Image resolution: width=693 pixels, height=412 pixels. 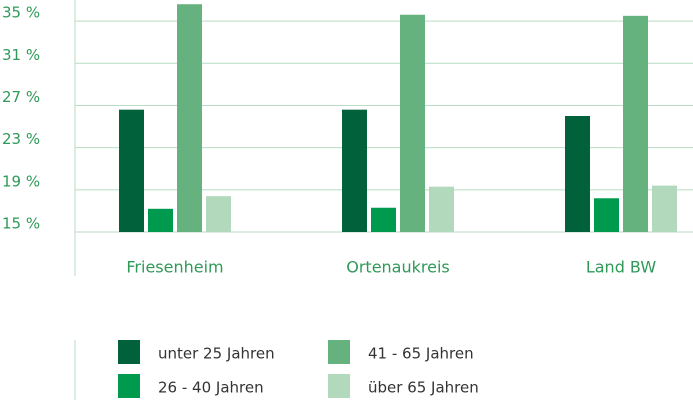 What do you see at coordinates (174, 267) in the screenshot?
I see `x-tick-label: Friesenheim` at bounding box center [174, 267].